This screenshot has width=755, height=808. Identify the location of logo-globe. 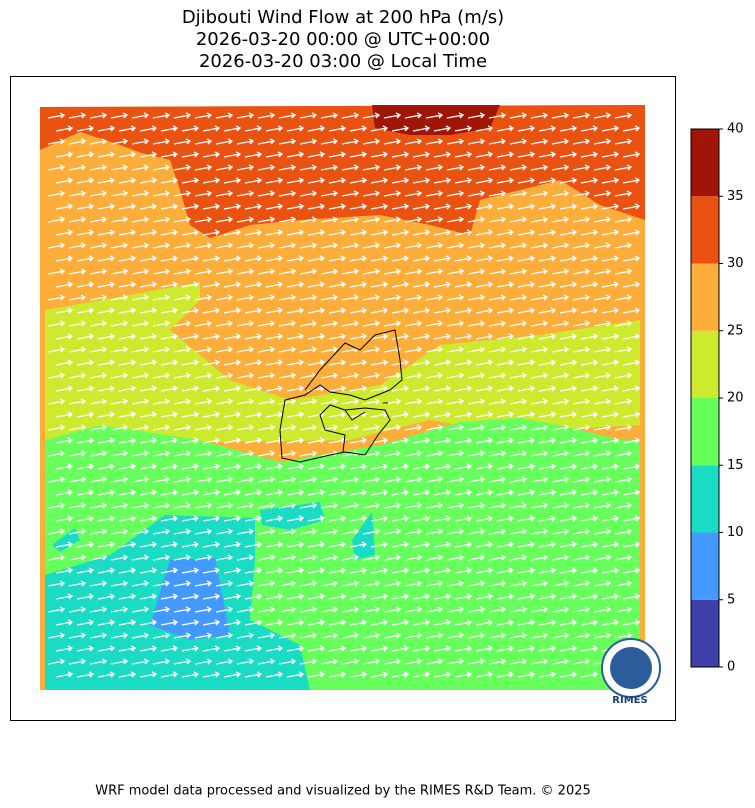
(631, 668).